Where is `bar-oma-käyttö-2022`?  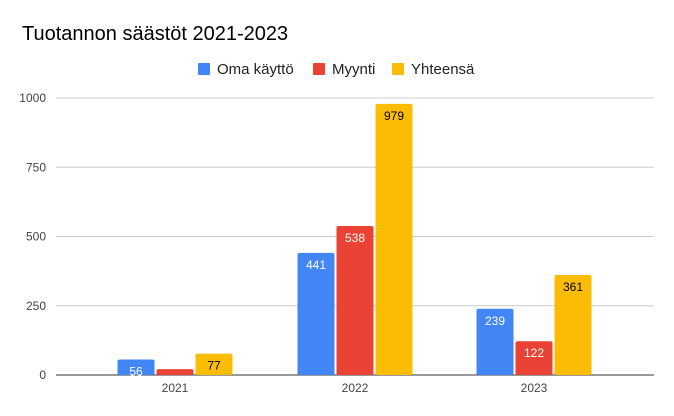
bar-oma-käyttö-2022 is located at coordinates (316, 313).